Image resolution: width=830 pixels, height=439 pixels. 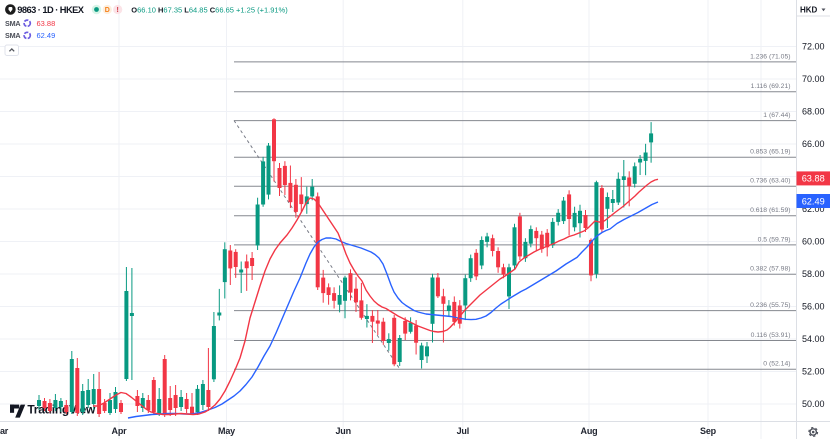 I want to click on svg-text: Apr, so click(x=120, y=431).